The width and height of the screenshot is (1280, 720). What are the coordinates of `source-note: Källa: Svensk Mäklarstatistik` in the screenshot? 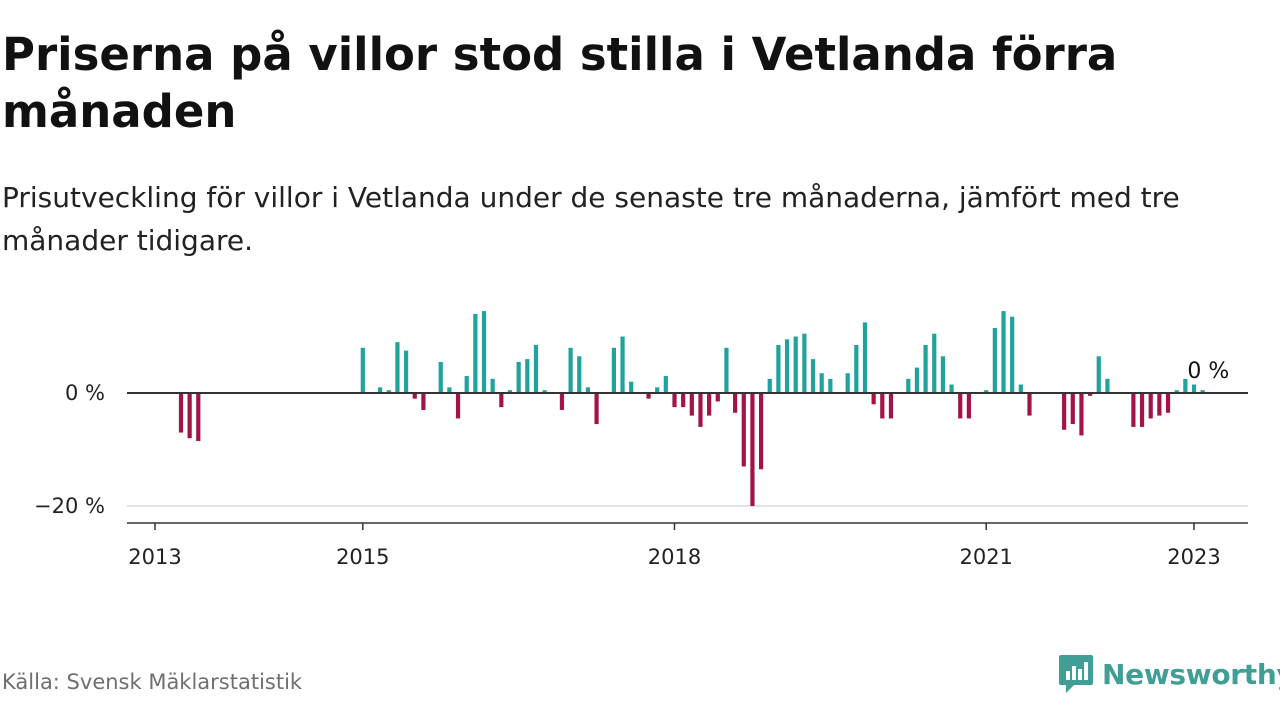 It's located at (152, 682).